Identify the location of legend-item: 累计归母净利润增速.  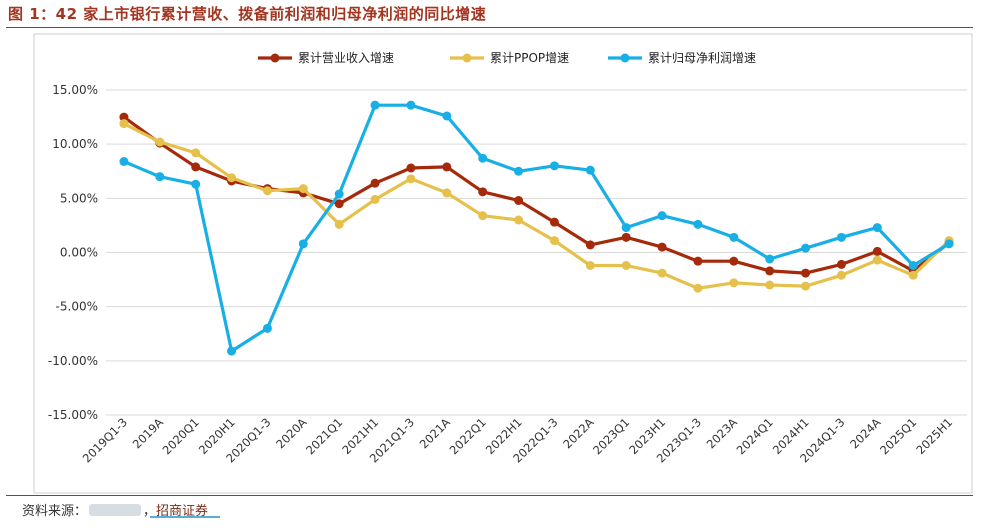
(682, 58).